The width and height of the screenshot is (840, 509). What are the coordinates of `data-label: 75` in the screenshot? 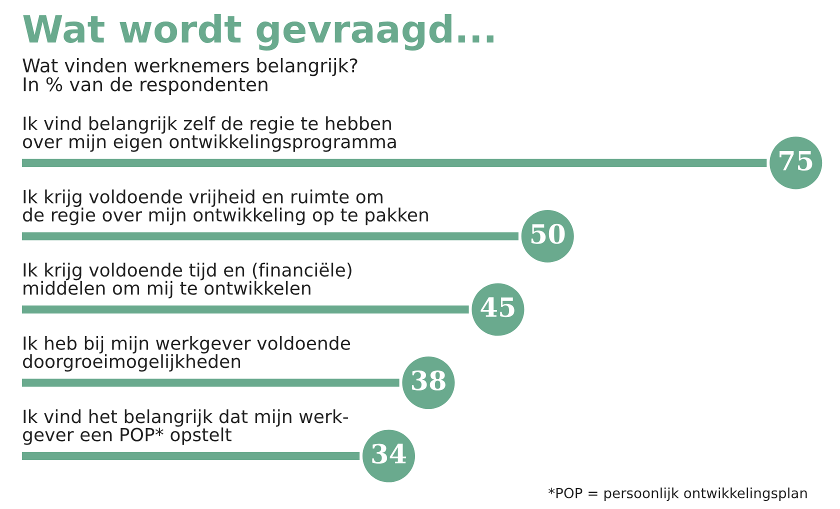 It's located at (796, 161).